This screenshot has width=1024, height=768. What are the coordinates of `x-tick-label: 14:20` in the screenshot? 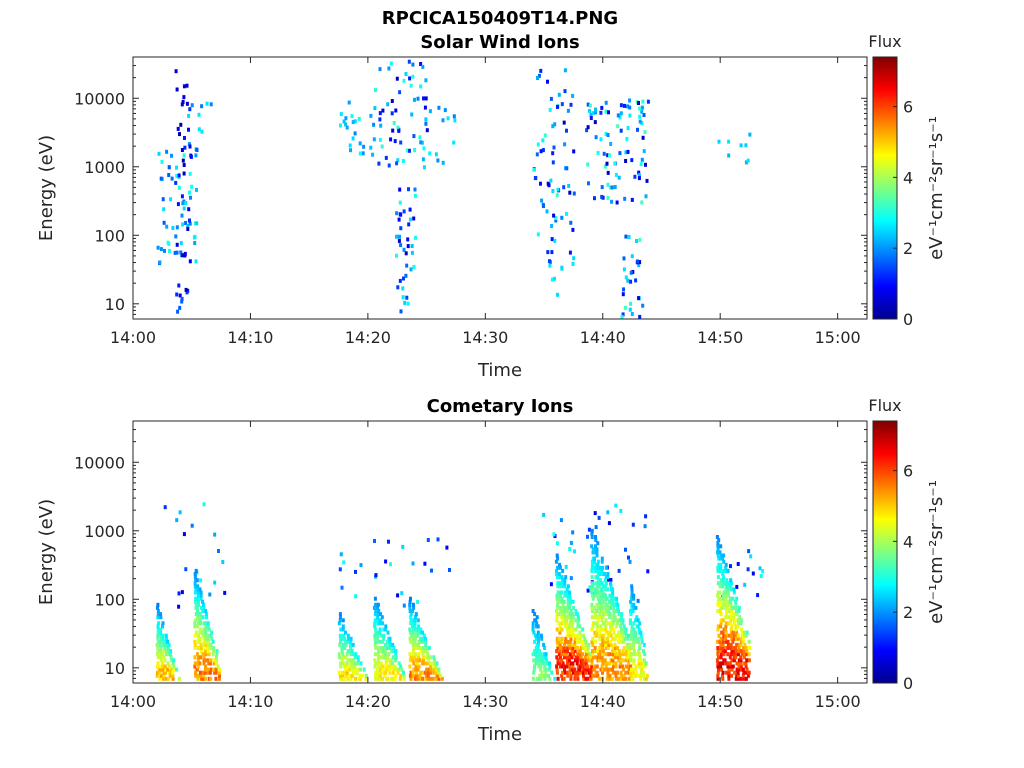 It's located at (368, 337).